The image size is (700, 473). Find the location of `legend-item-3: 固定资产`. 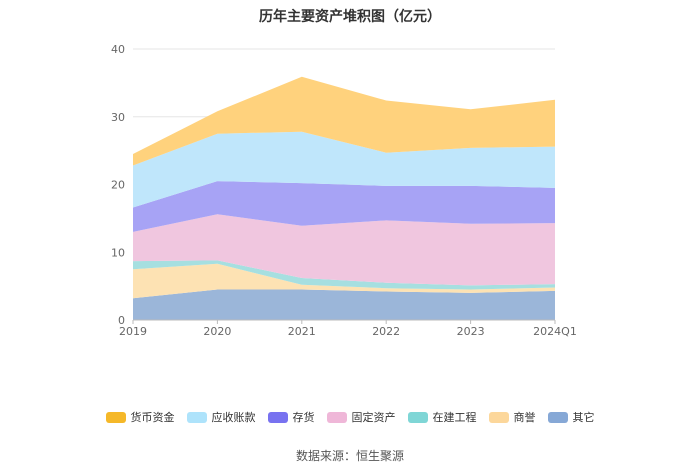

legend-item-3: 固定资产 is located at coordinates (361, 417).